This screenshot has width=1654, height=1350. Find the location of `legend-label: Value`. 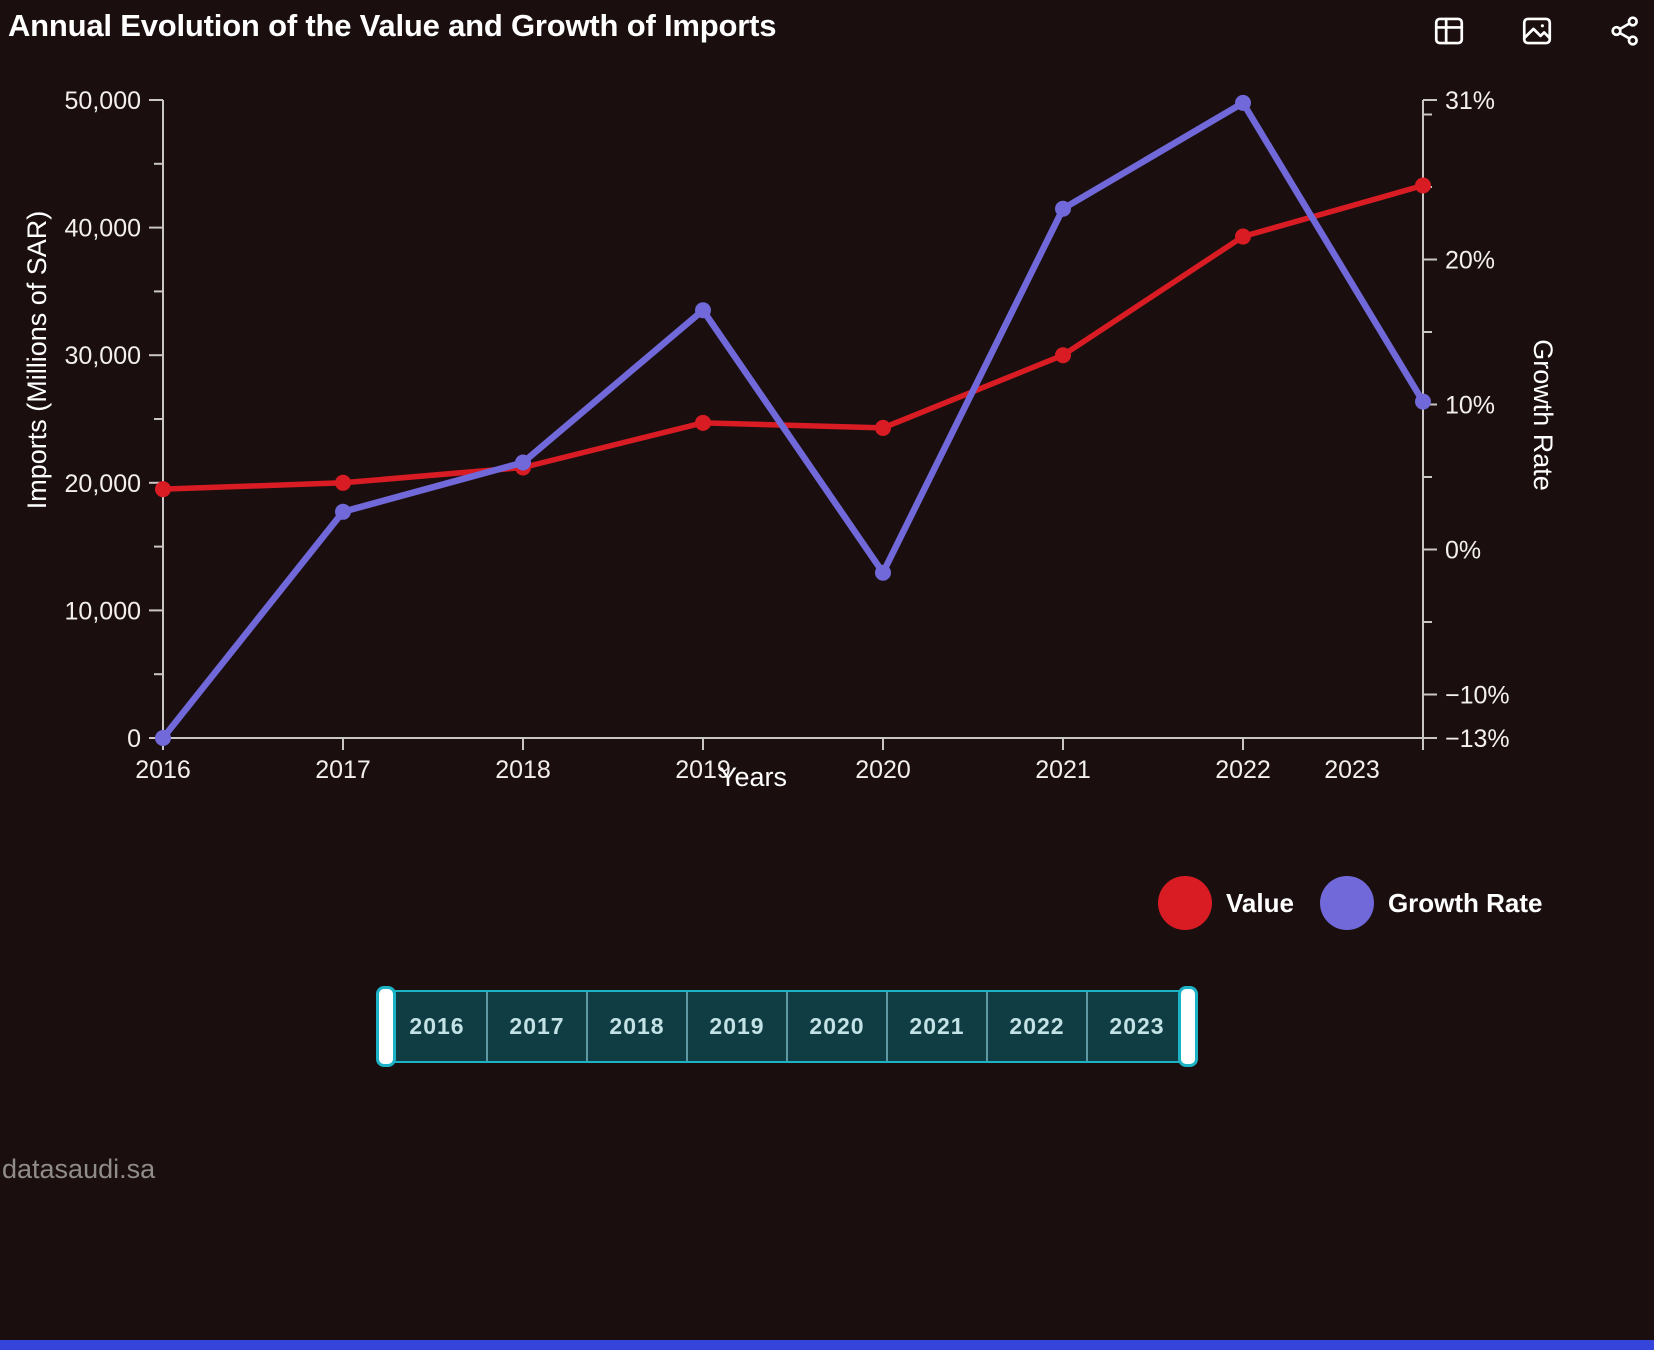

legend-label: Value is located at coordinates (1260, 902).